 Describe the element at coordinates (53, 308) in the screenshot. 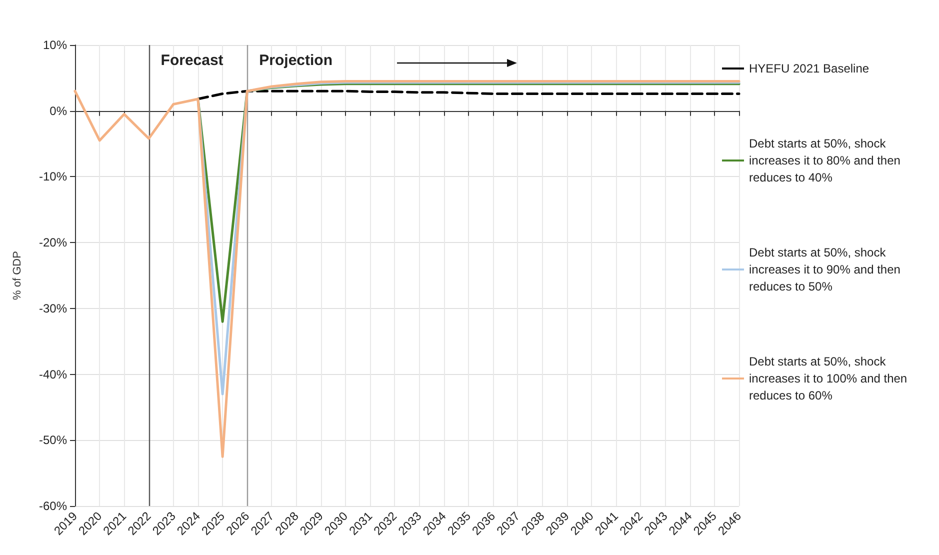

I see `y-tick-label: -30%` at that location.